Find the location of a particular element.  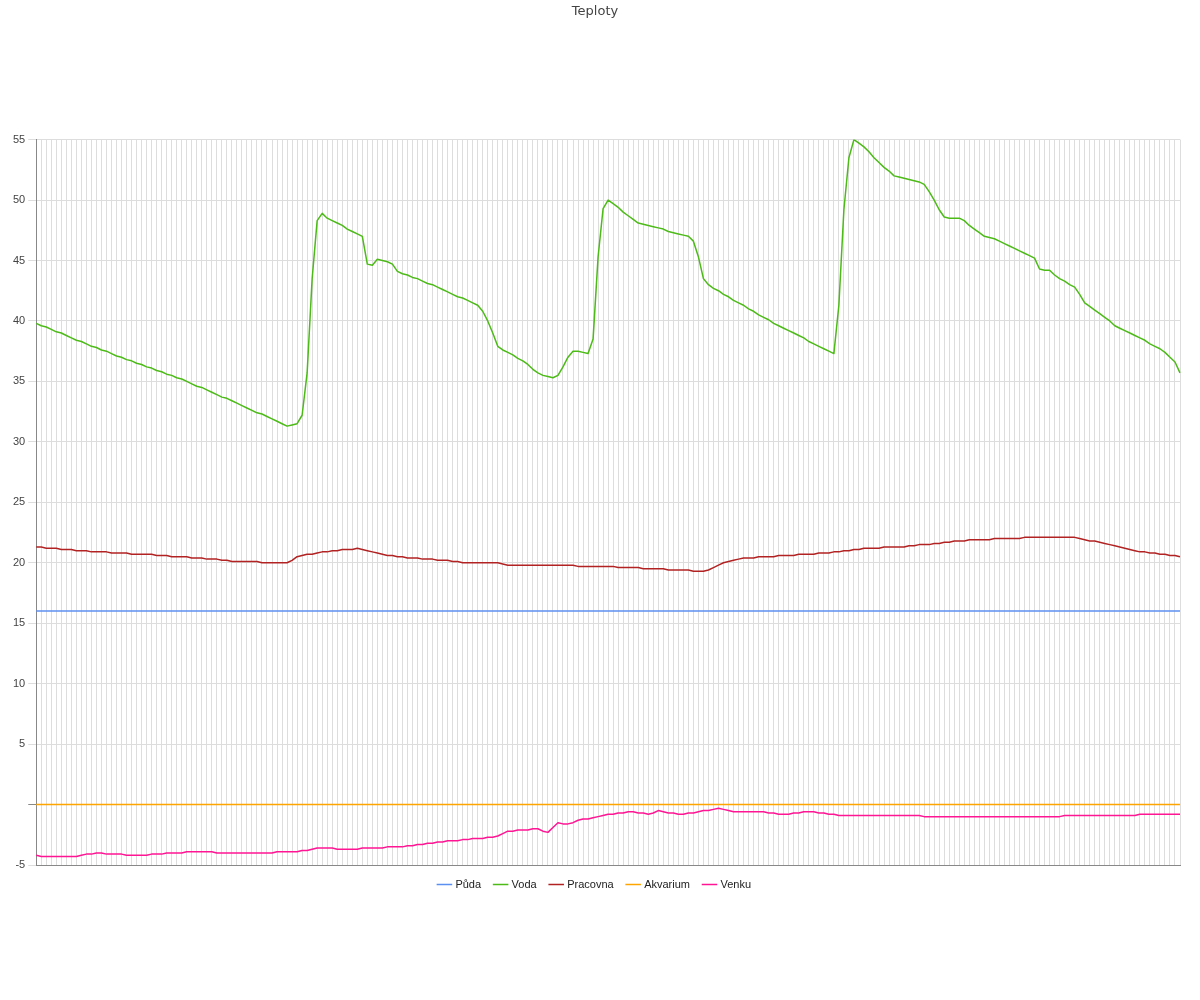

chart-title: Teploty is located at coordinates (594, 11).